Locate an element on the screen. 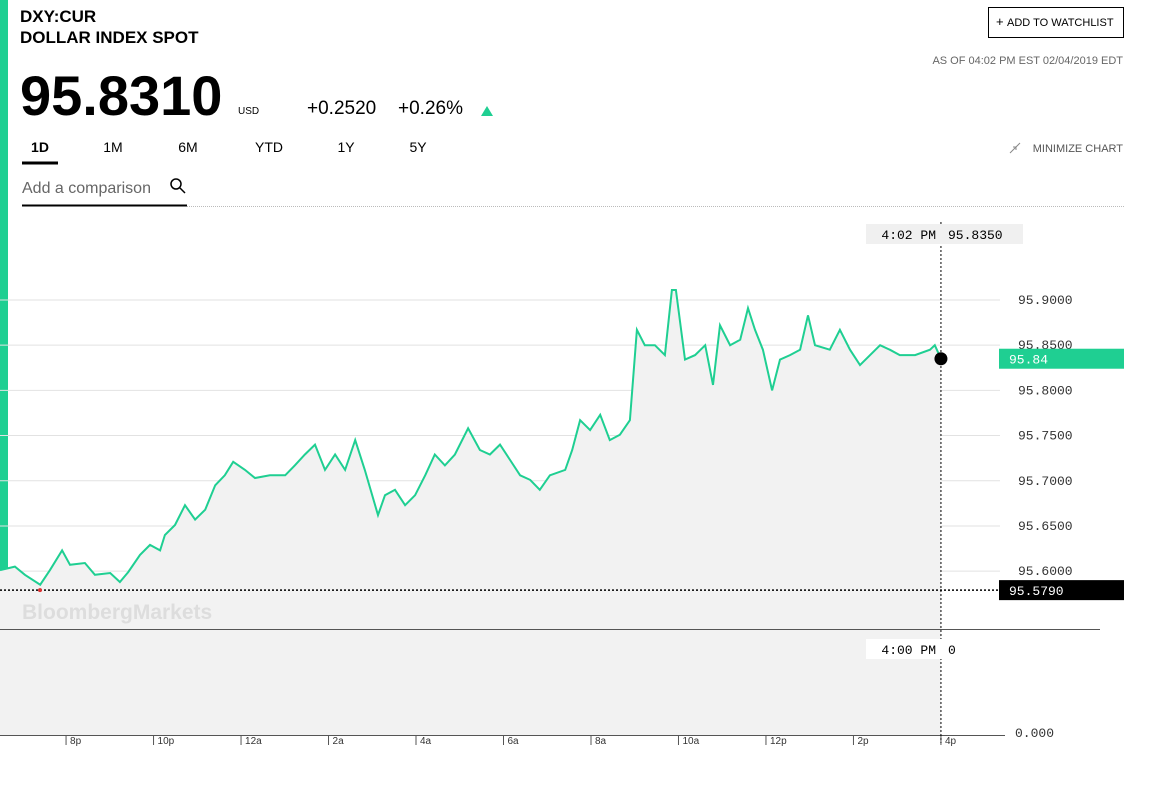 The image size is (1173, 788). as-of: AS OF 04:02 PM EST 02/04/2019 EDT is located at coordinates (1027, 61).